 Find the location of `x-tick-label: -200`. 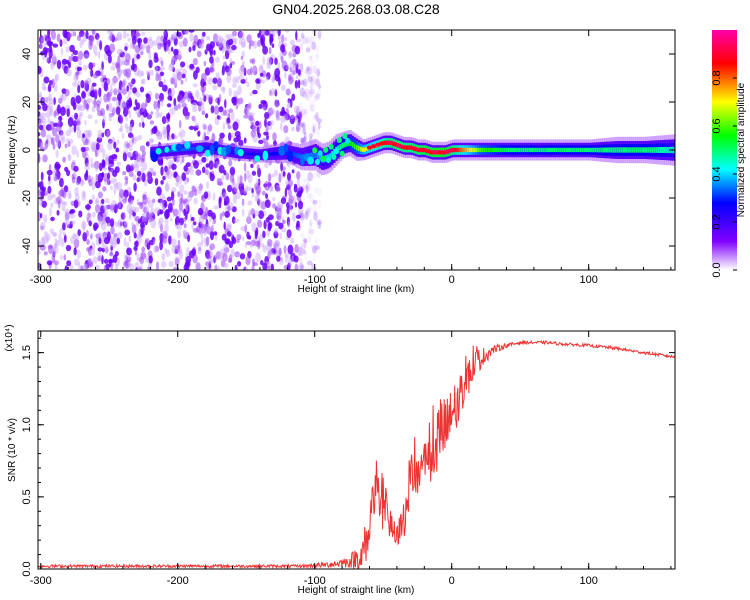

x-tick-label: -200 is located at coordinates (178, 581).